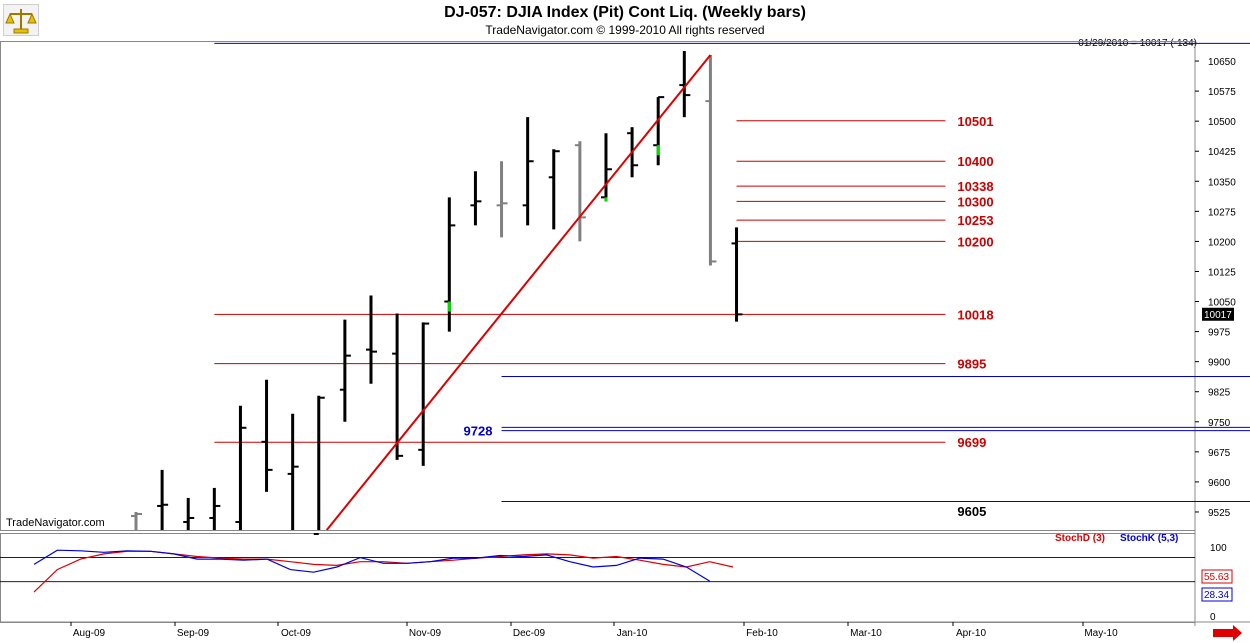  What do you see at coordinates (975, 314) in the screenshot?
I see `level-label-10018: 10018` at bounding box center [975, 314].